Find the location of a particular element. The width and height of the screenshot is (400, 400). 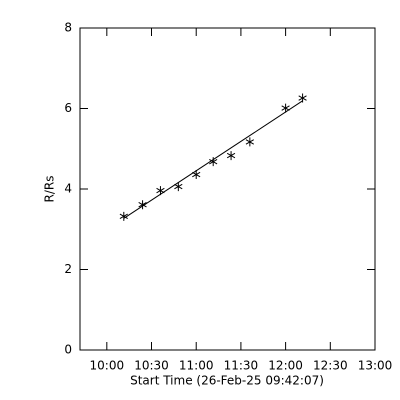

x-tick-label: 10:30 is located at coordinates (151, 366).